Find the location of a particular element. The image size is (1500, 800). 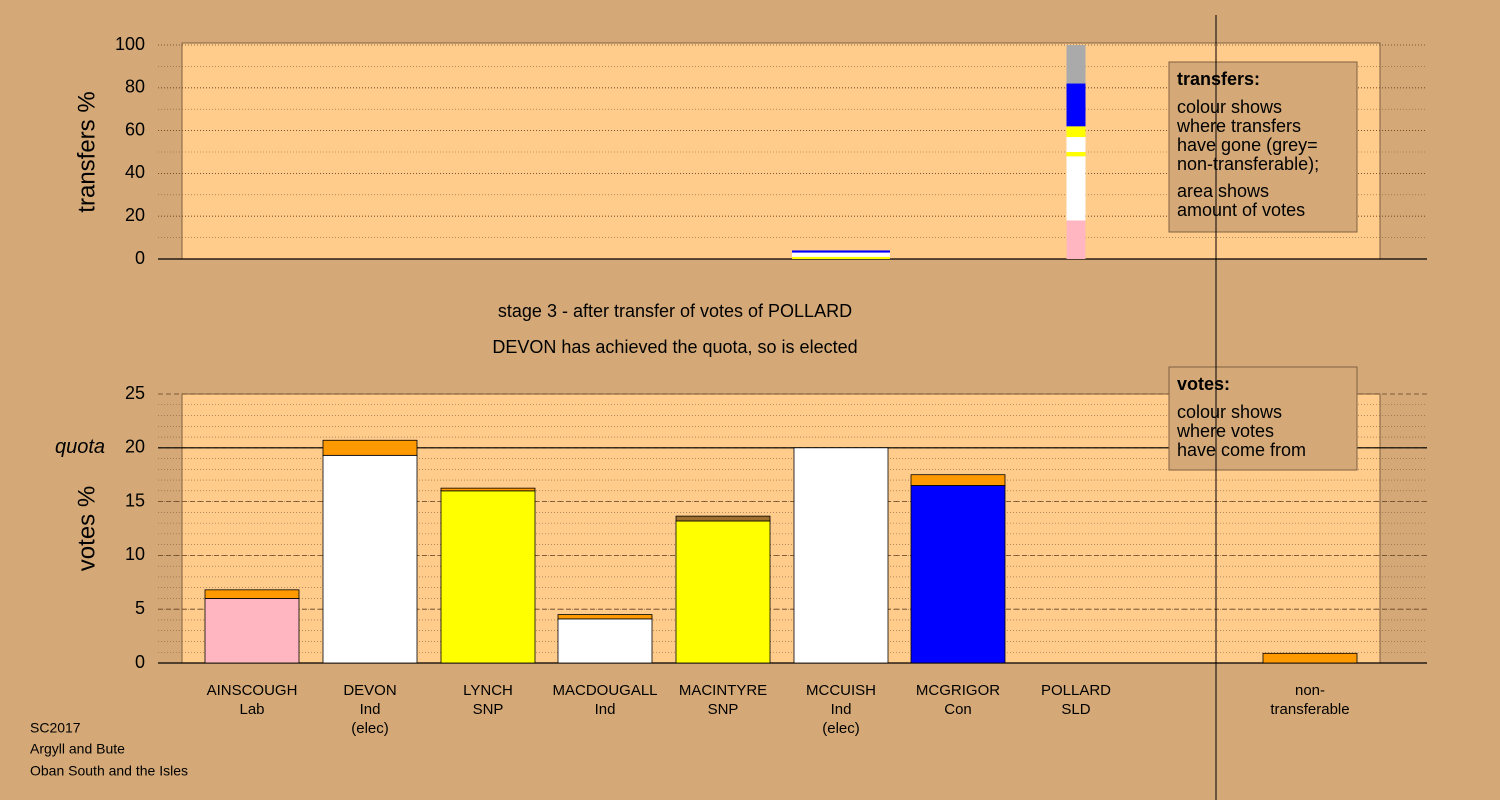

footer: SC2017 is located at coordinates (55, 728).